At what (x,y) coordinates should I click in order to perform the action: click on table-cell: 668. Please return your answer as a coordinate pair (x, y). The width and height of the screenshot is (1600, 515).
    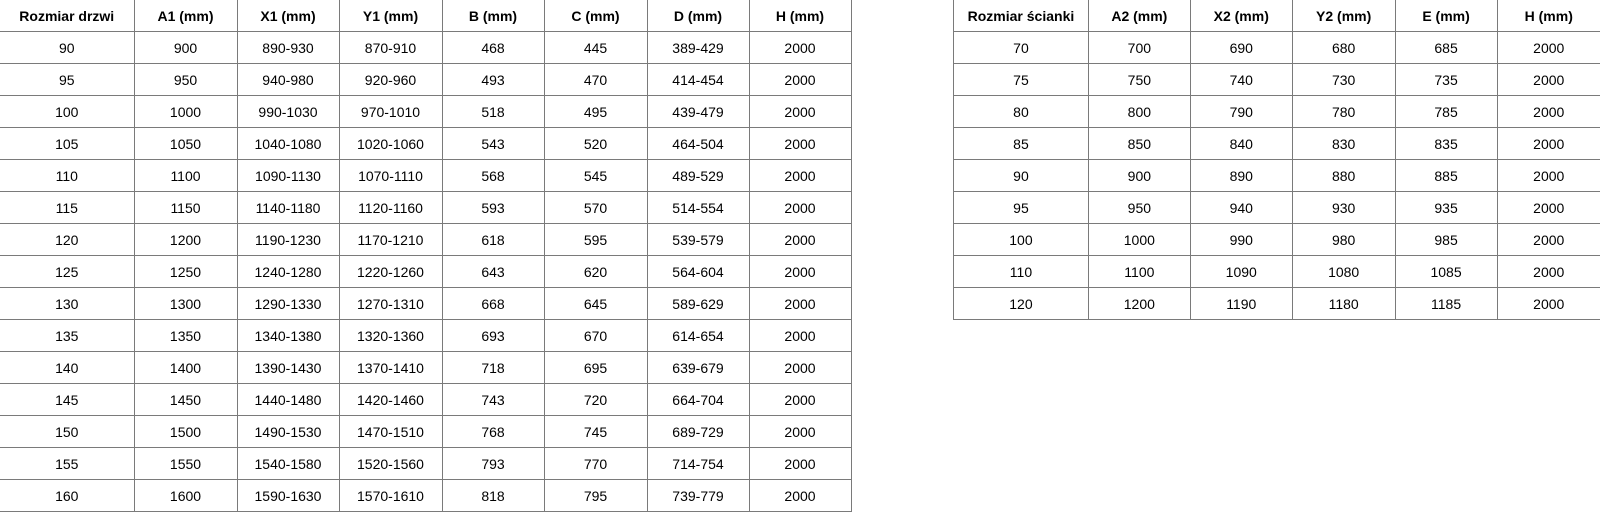
    Looking at the image, I should click on (493, 303).